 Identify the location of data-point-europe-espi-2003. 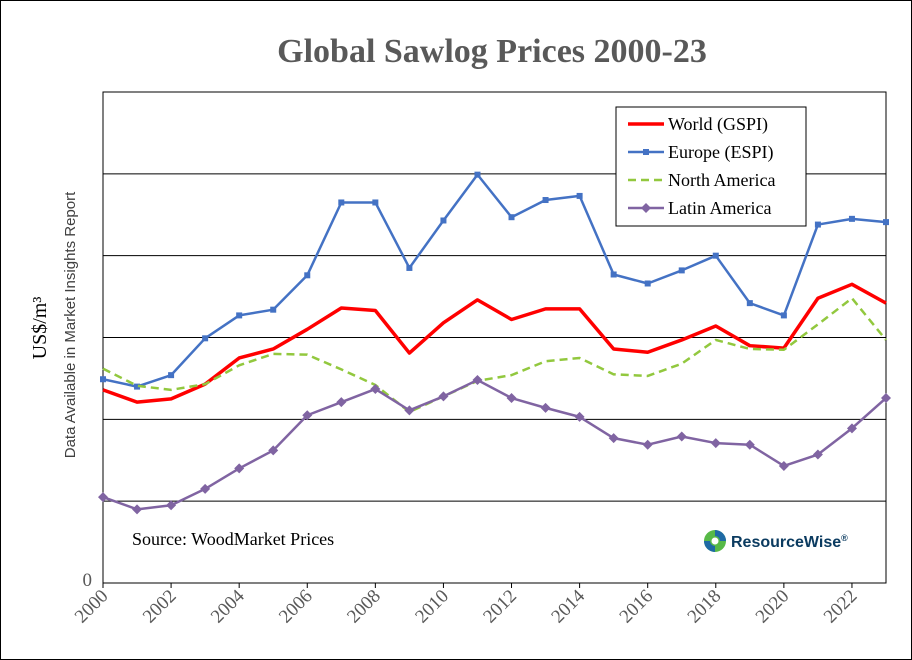
(205, 338).